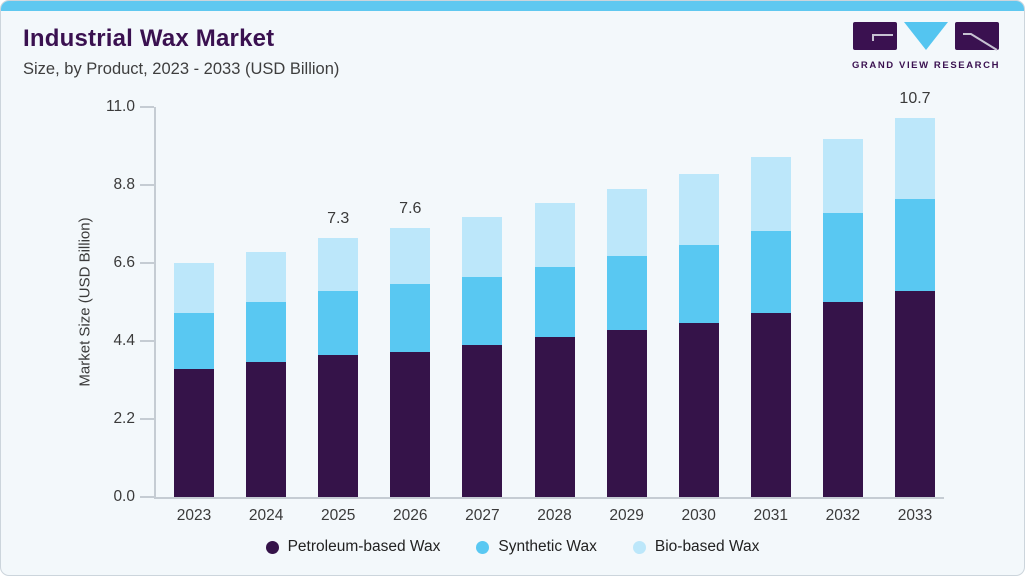 Image resolution: width=1025 pixels, height=576 pixels. What do you see at coordinates (626, 222) in the screenshot?
I see `bar-segment-bio-2029` at bounding box center [626, 222].